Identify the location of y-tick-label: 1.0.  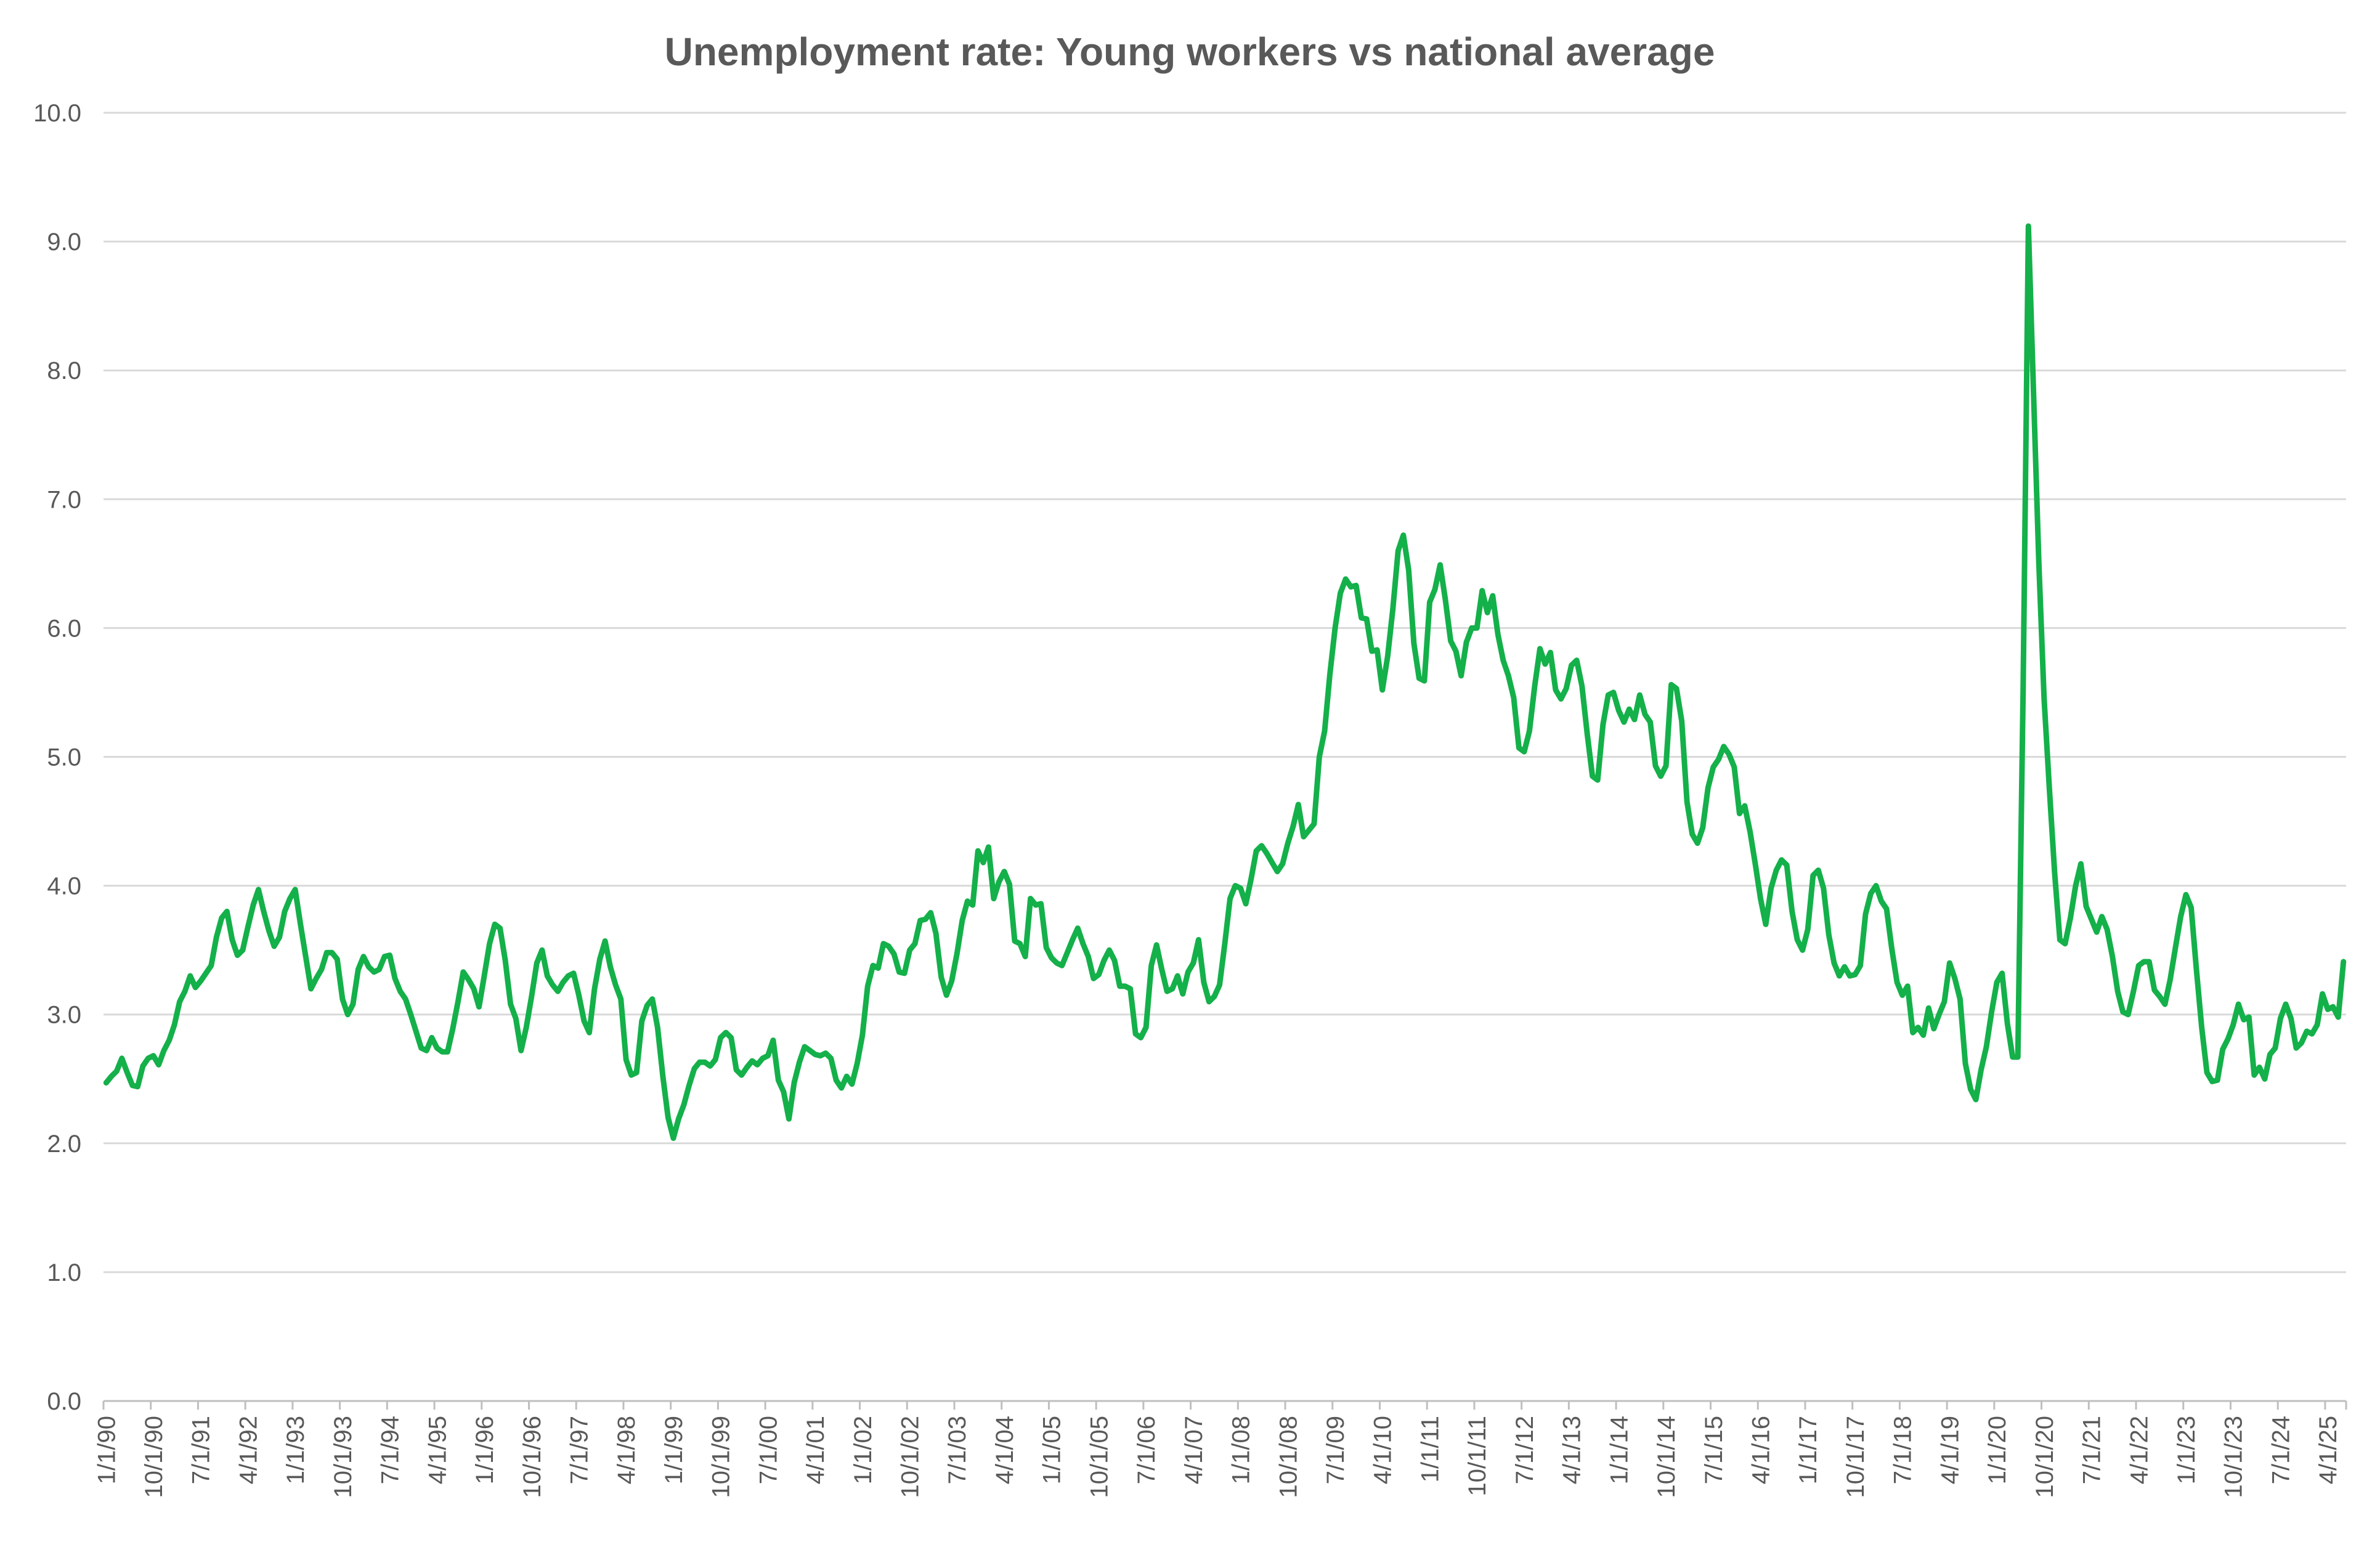
(64, 1272).